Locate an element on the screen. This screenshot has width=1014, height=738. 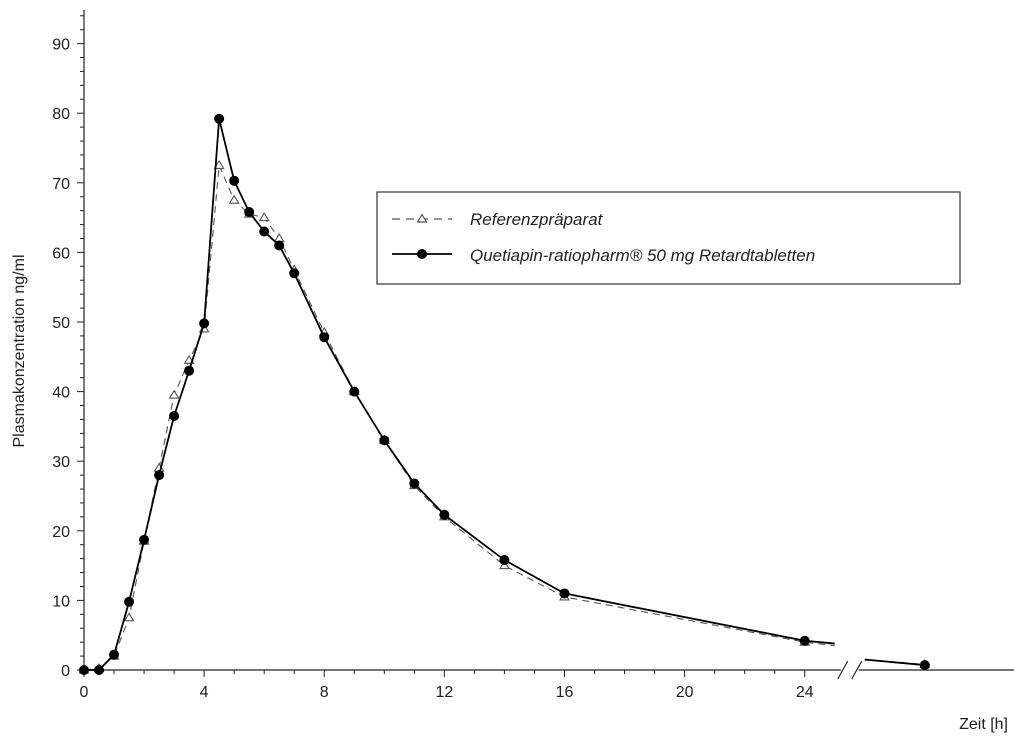
x-tick-label: 4 is located at coordinates (204, 692).